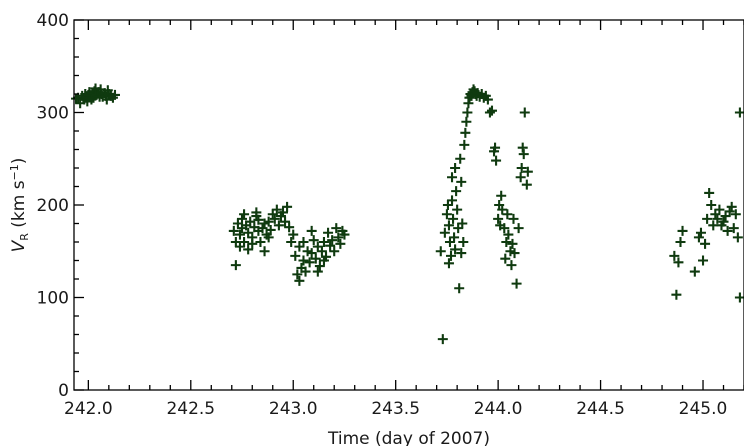 This screenshot has width=744, height=446. I want to click on x-tick-label: 244.0, so click(498, 409).